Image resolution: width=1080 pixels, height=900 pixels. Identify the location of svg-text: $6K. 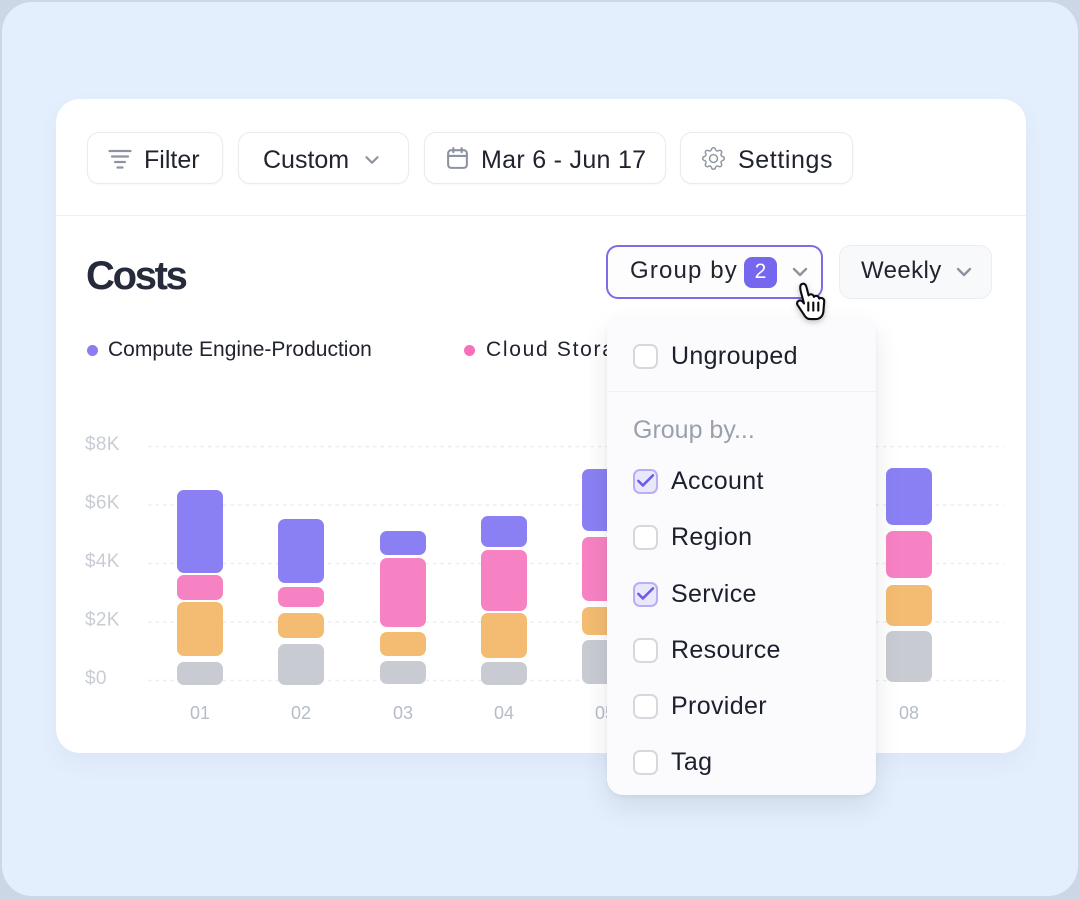
(102, 503).